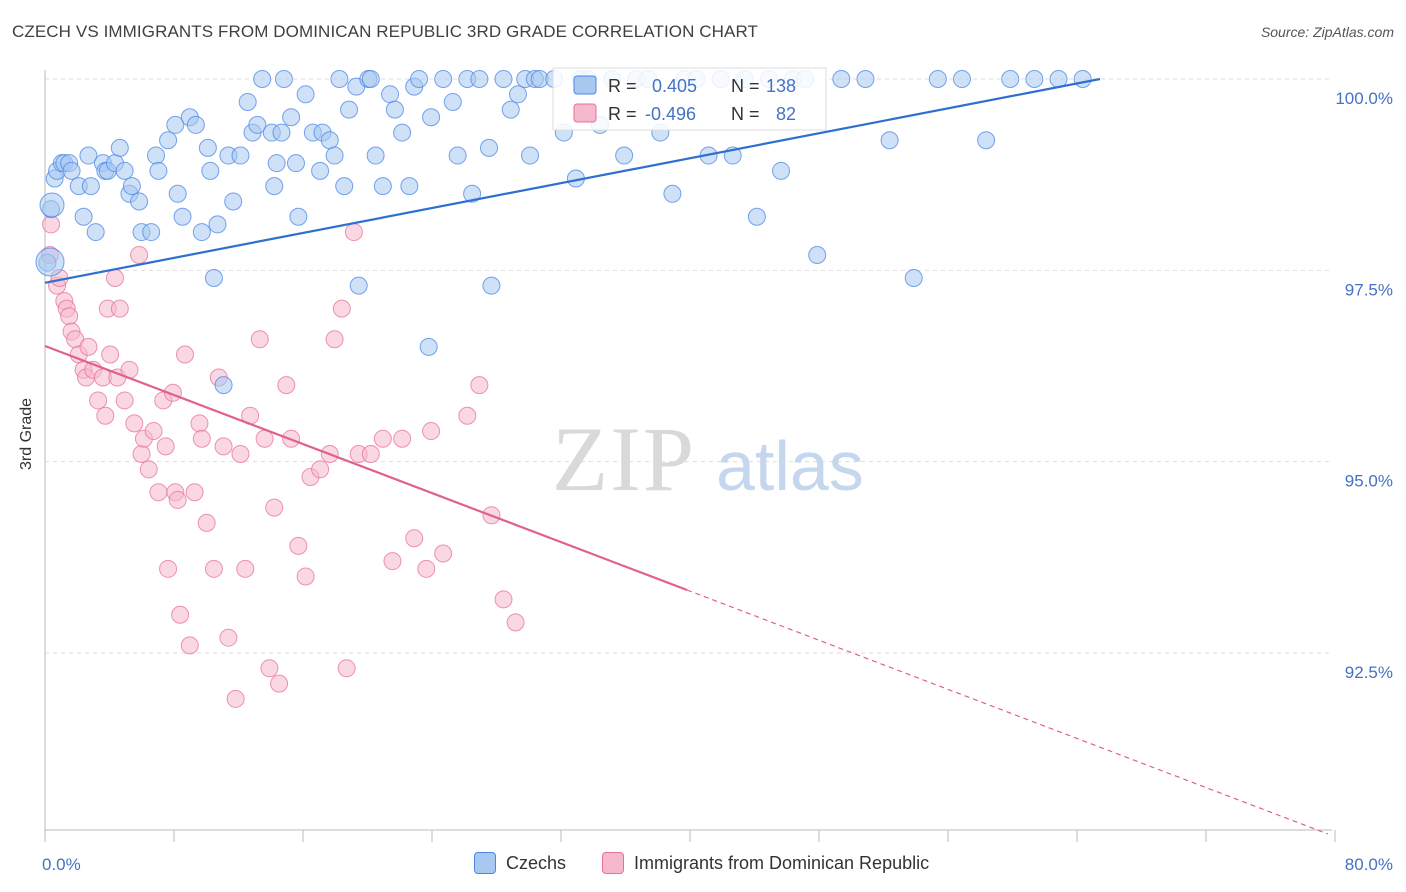 This screenshot has width=1406, height=892. Describe the element at coordinates (790, 466) in the screenshot. I see `watermark-atlas: atlas` at that location.